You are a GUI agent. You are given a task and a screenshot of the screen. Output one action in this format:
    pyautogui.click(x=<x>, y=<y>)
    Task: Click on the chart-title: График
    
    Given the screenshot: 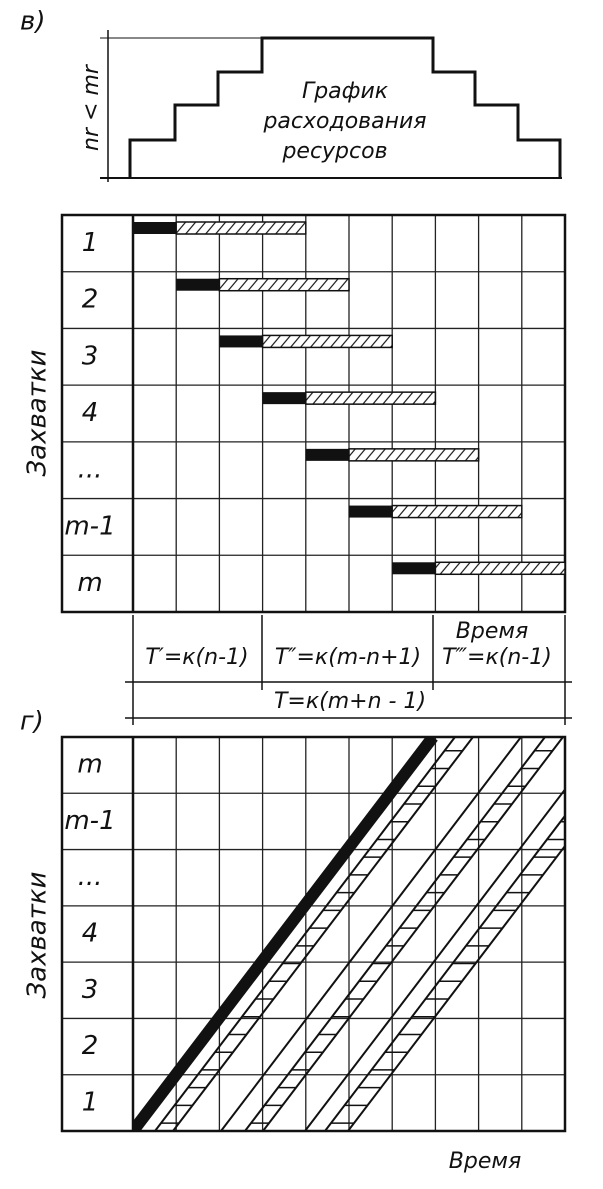 What is the action you would take?
    pyautogui.click(x=345, y=91)
    